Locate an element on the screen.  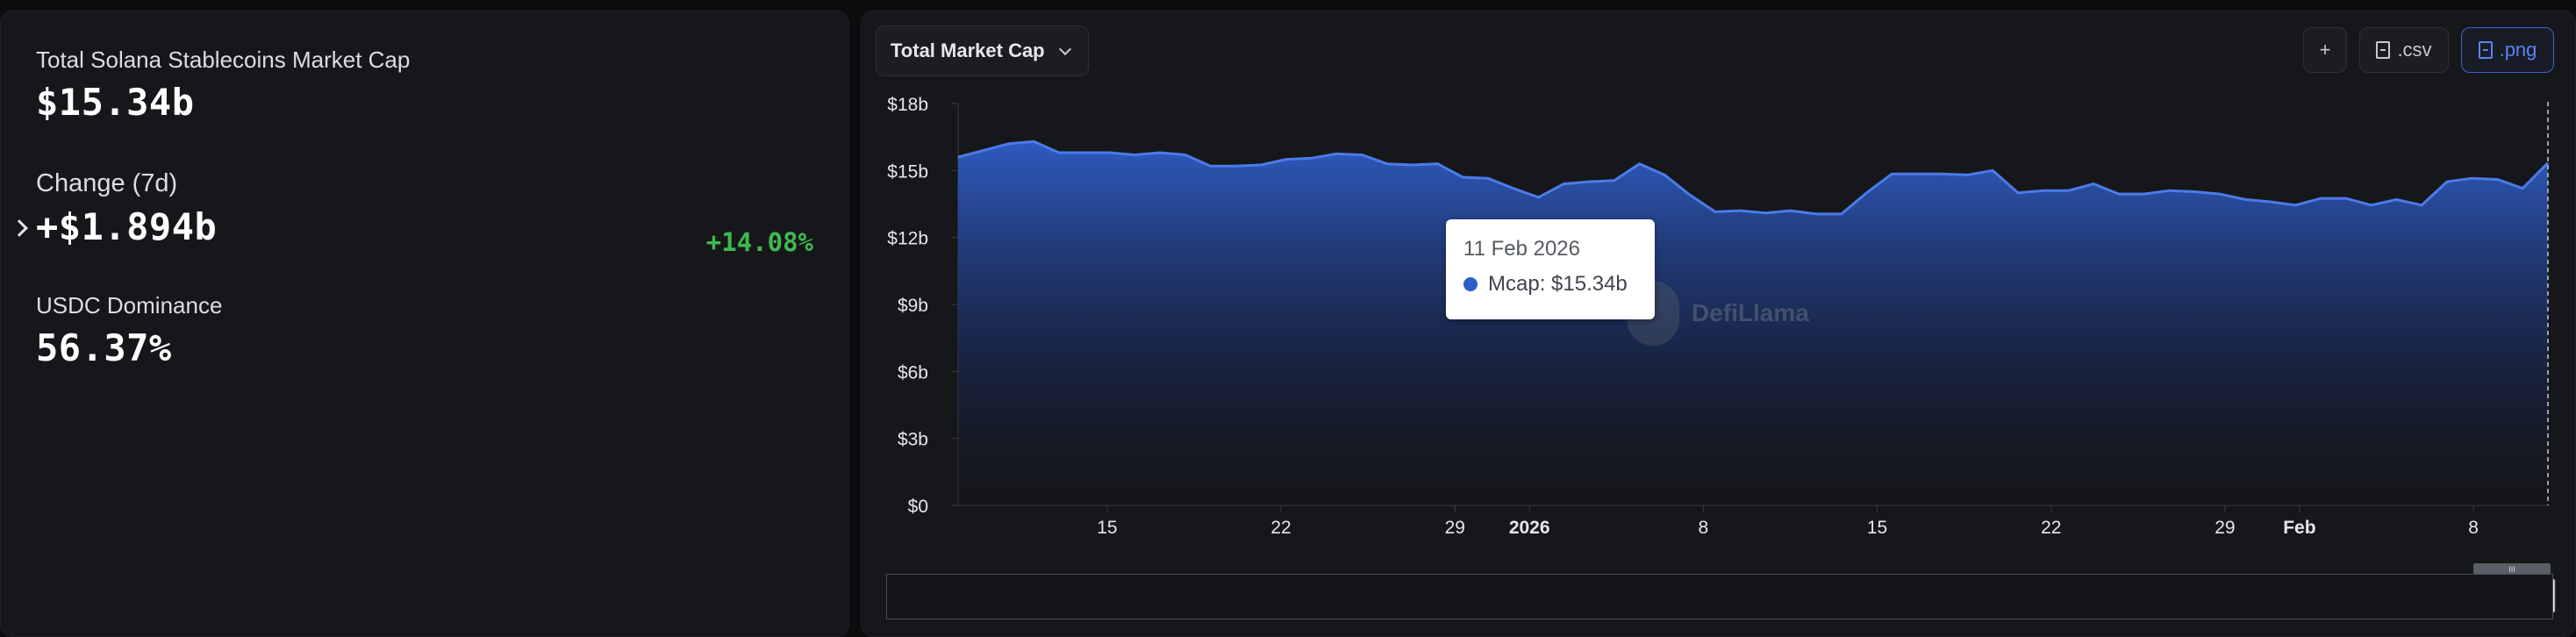
csv-button: .csv is located at coordinates (2404, 50).